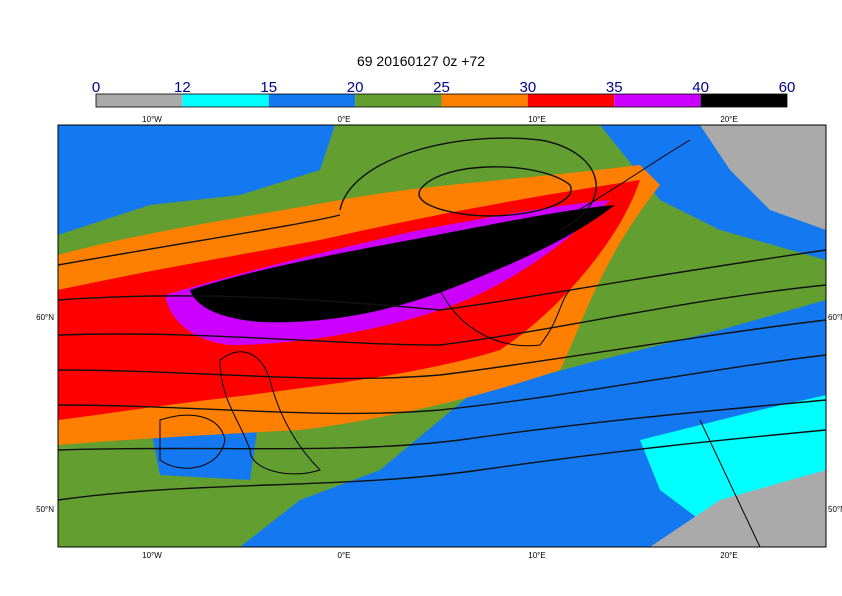 The height and width of the screenshot is (596, 842). Describe the element at coordinates (355, 87) in the screenshot. I see `colorbar-label: 20` at that location.